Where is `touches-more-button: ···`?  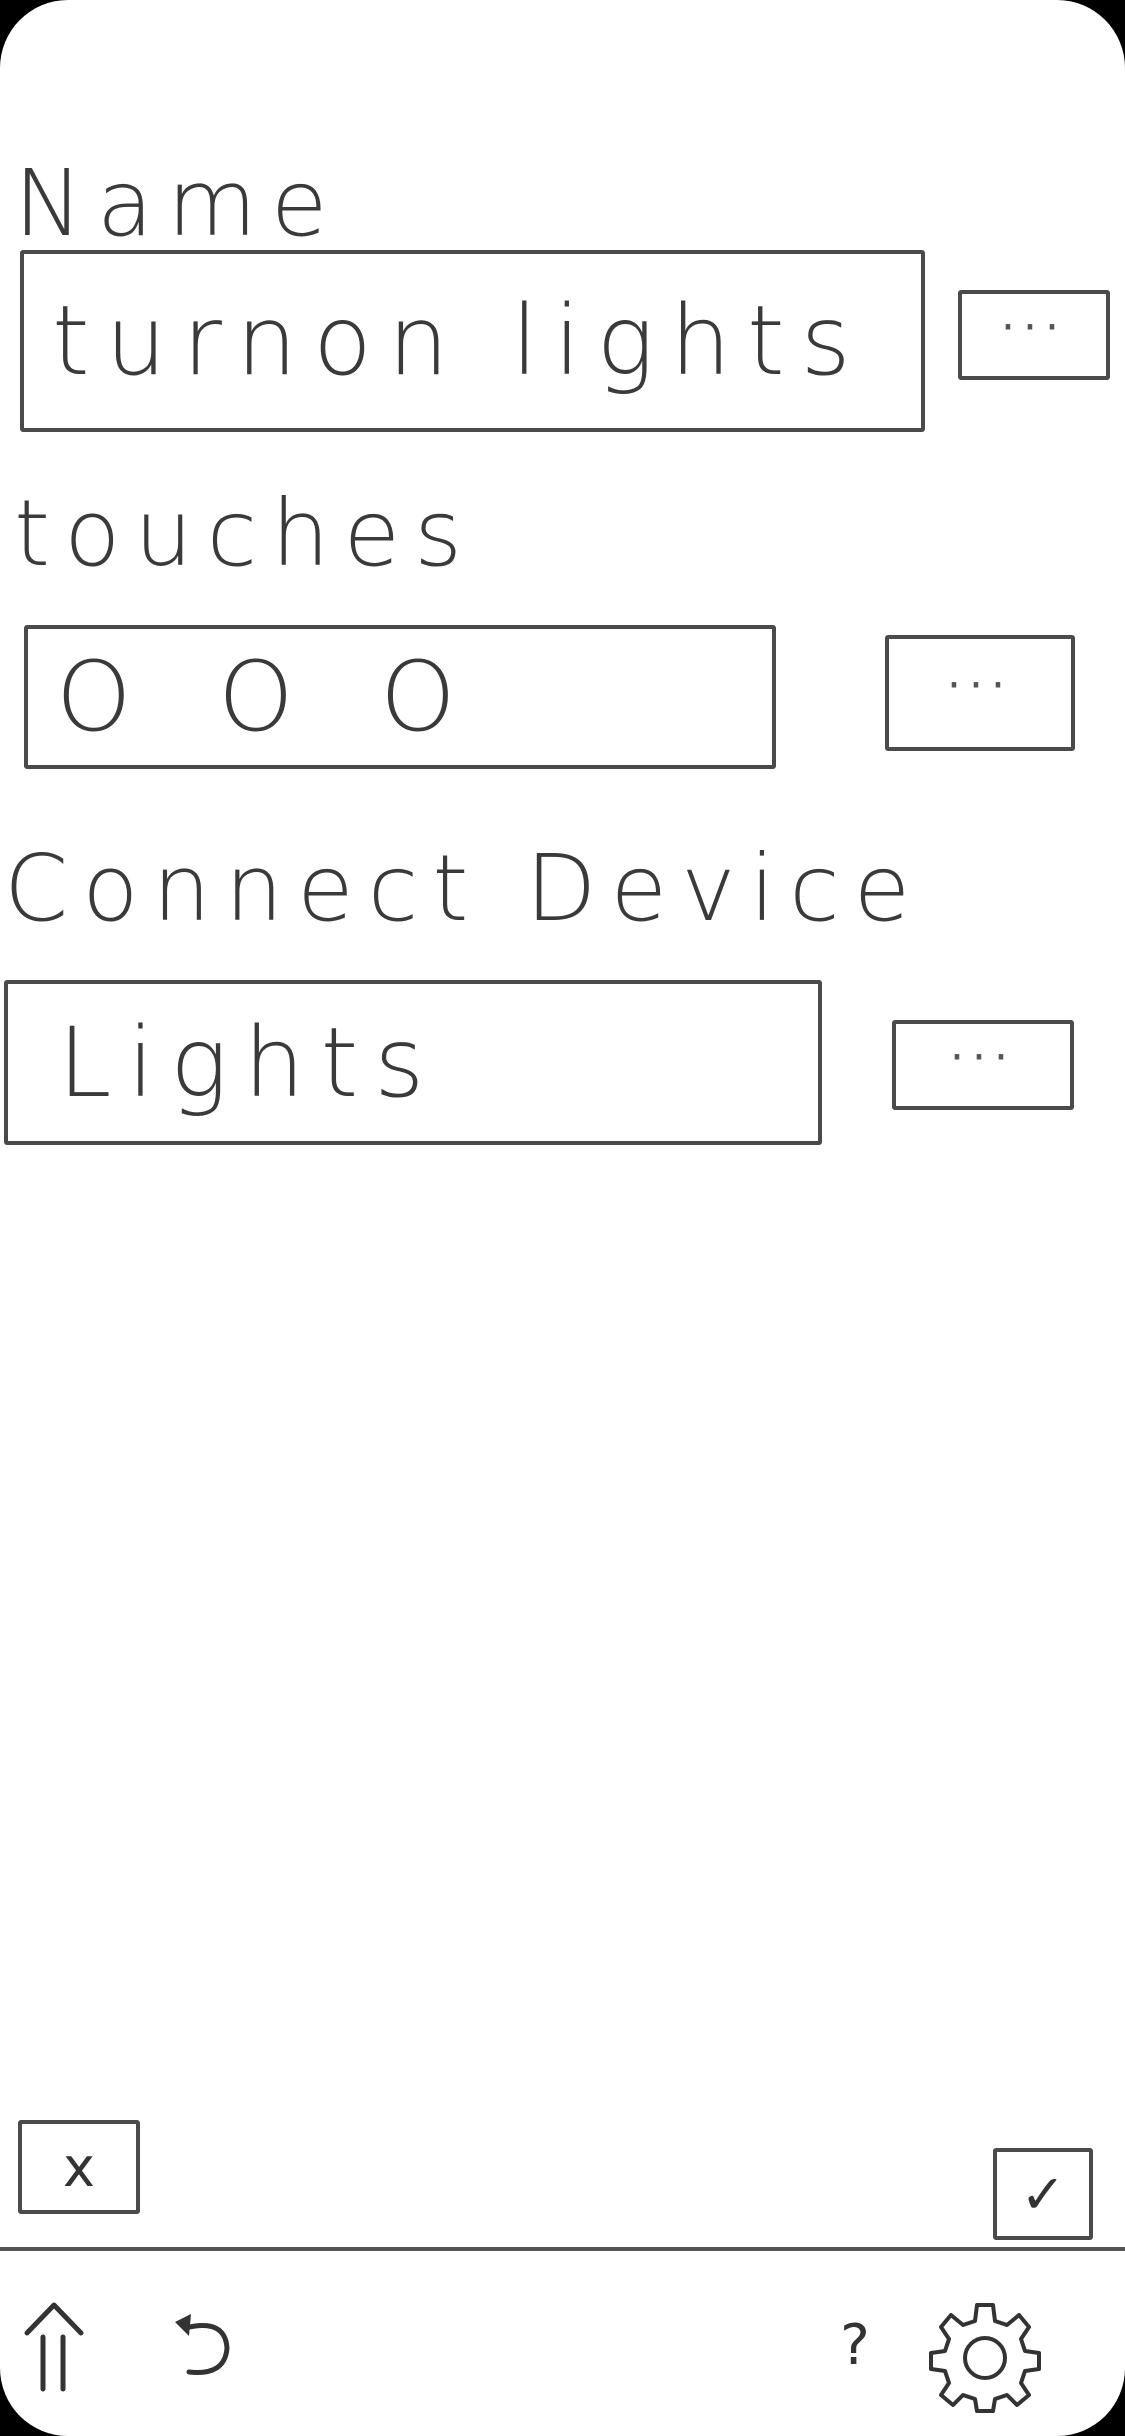 touches-more-button: ··· is located at coordinates (980, 693).